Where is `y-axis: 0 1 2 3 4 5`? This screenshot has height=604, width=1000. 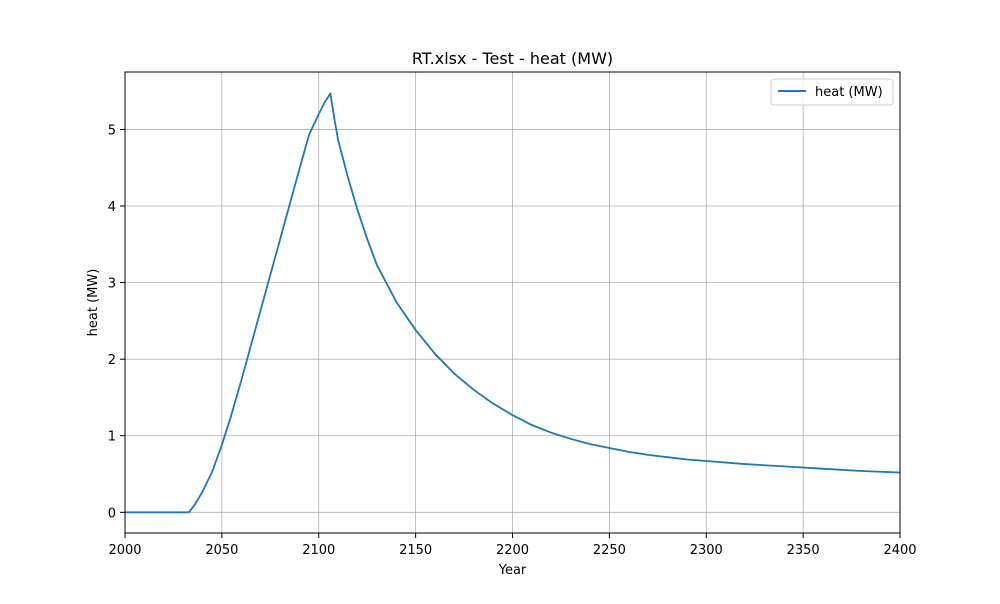
y-axis: 0 1 2 3 4 5 is located at coordinates (116, 322).